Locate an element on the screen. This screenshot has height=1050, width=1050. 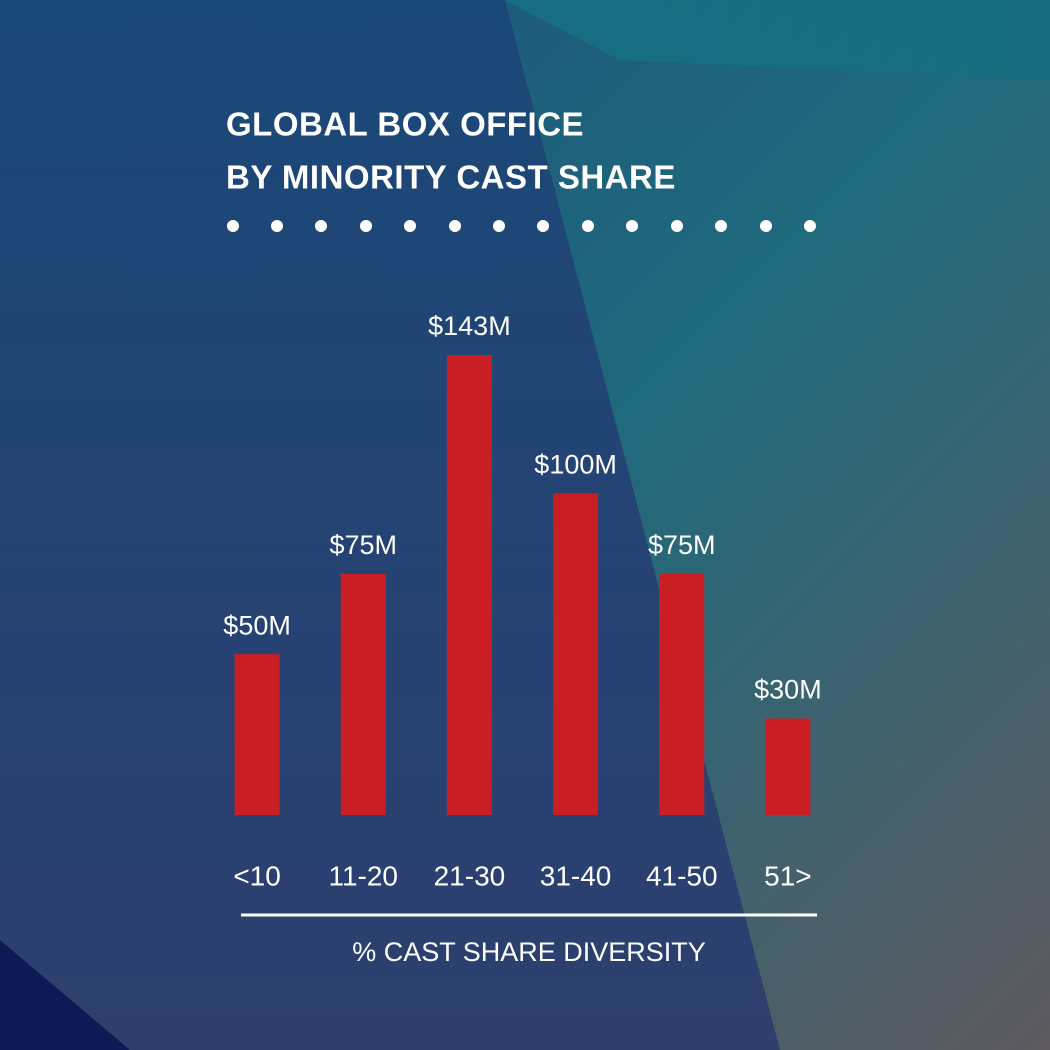
value-label: $143M is located at coordinates (469, 326).